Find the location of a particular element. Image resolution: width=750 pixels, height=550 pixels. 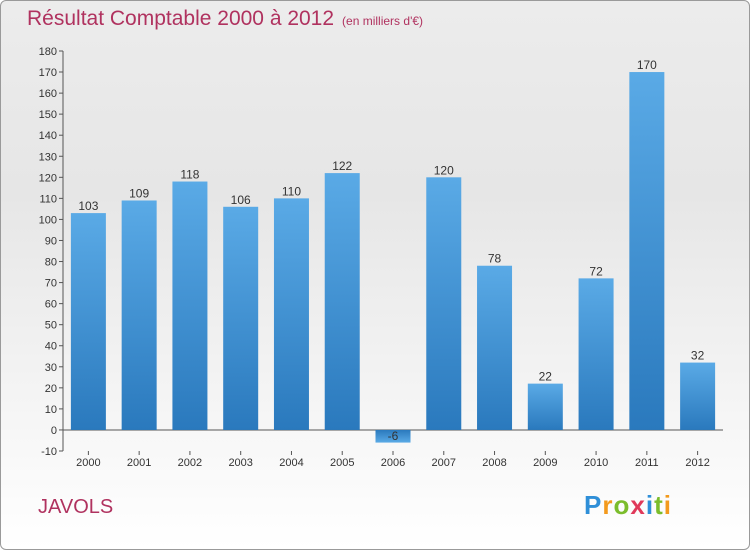

x-tick-label: 2012 is located at coordinates (697, 463).